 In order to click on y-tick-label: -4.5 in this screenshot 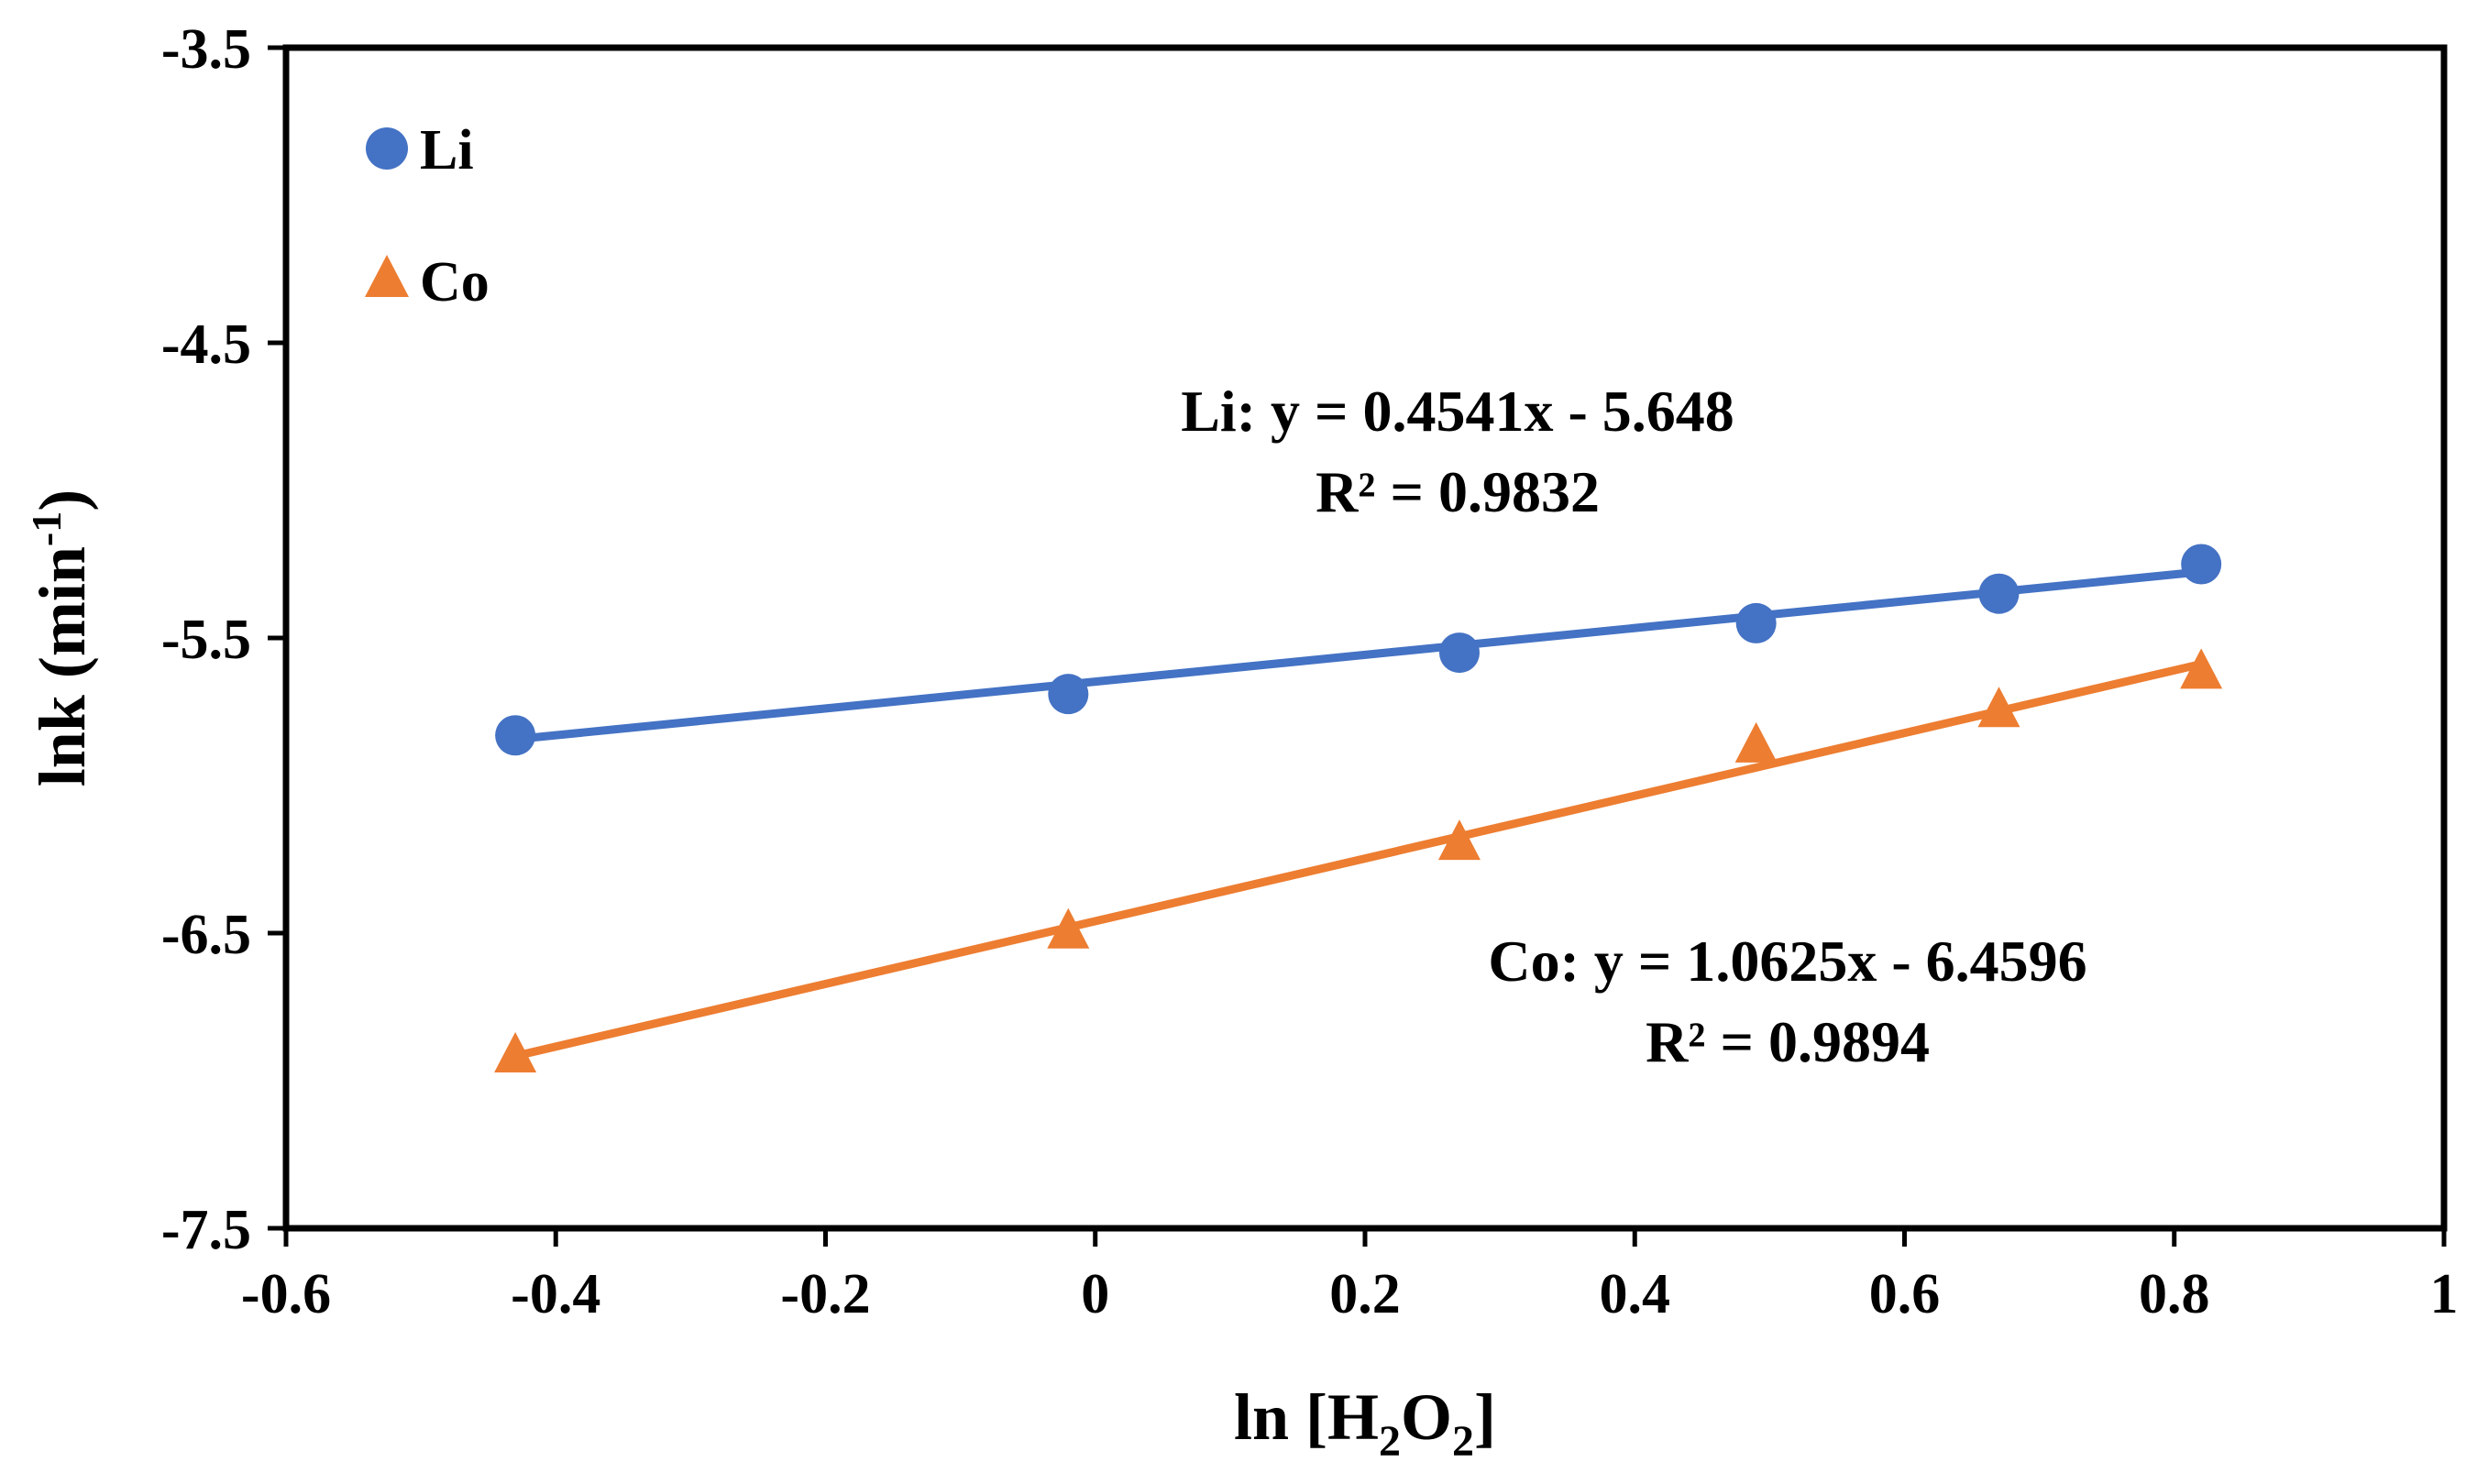, I will do `click(206, 344)`.